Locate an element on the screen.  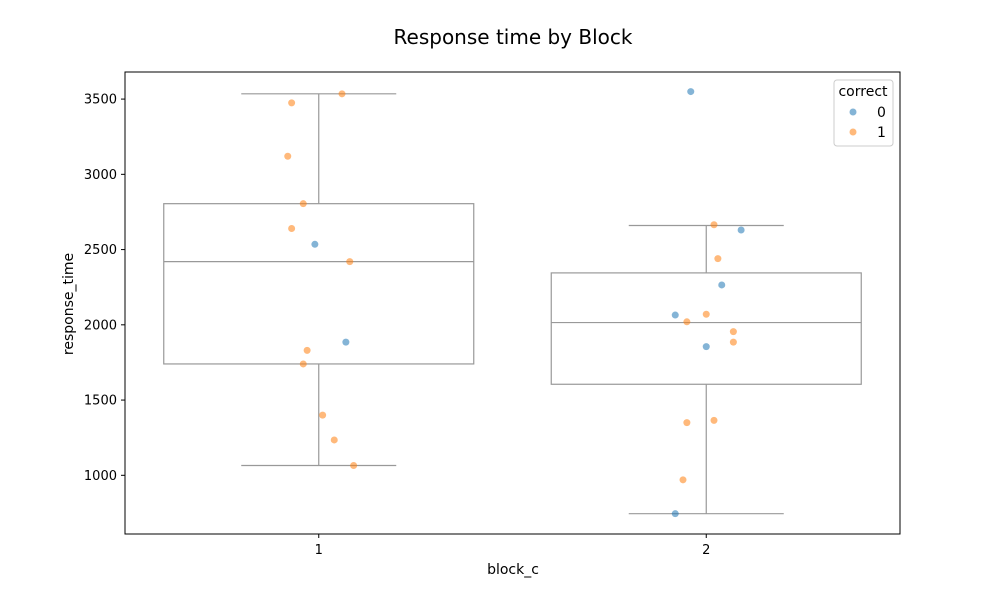
y-tick-label: 2500 is located at coordinates (100, 250).